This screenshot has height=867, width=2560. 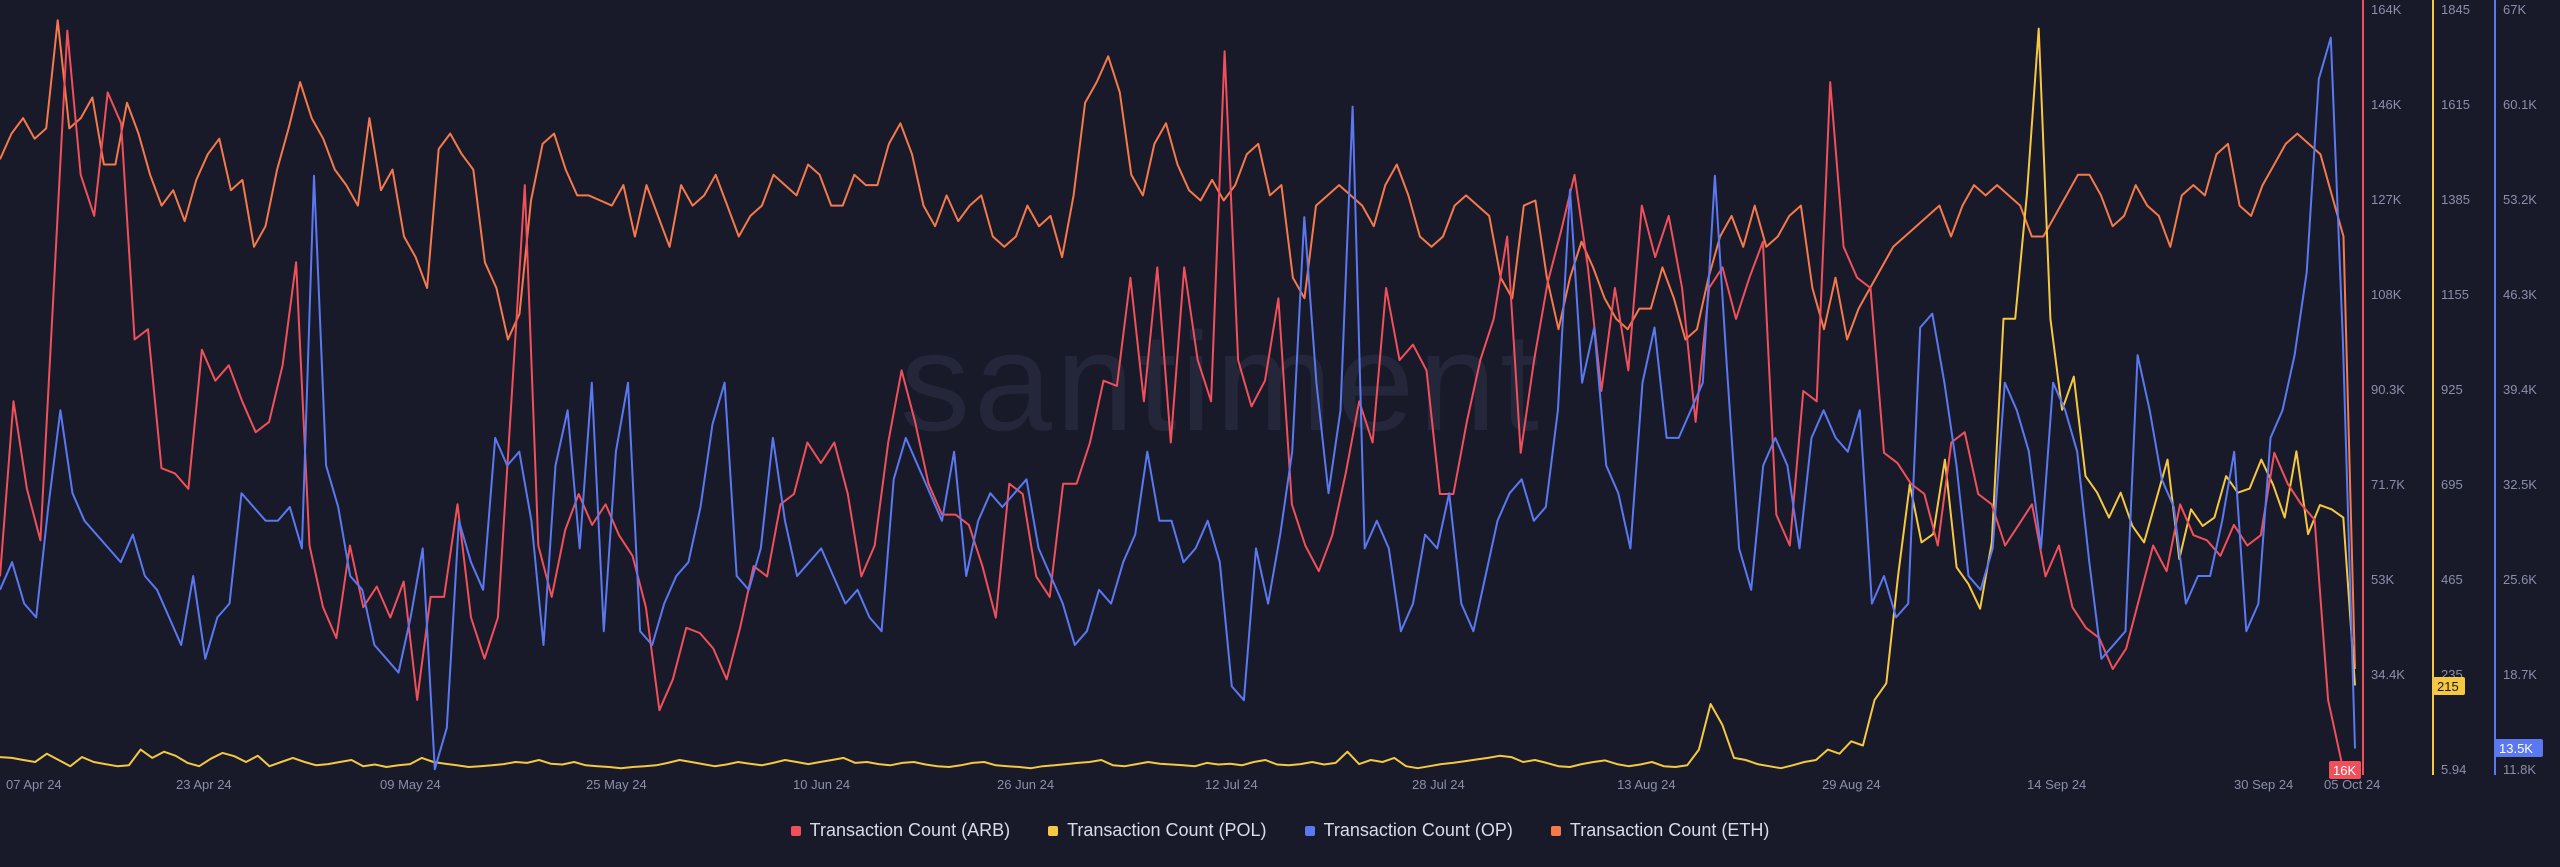 I want to click on legend-swatch-arb, so click(x=795, y=830).